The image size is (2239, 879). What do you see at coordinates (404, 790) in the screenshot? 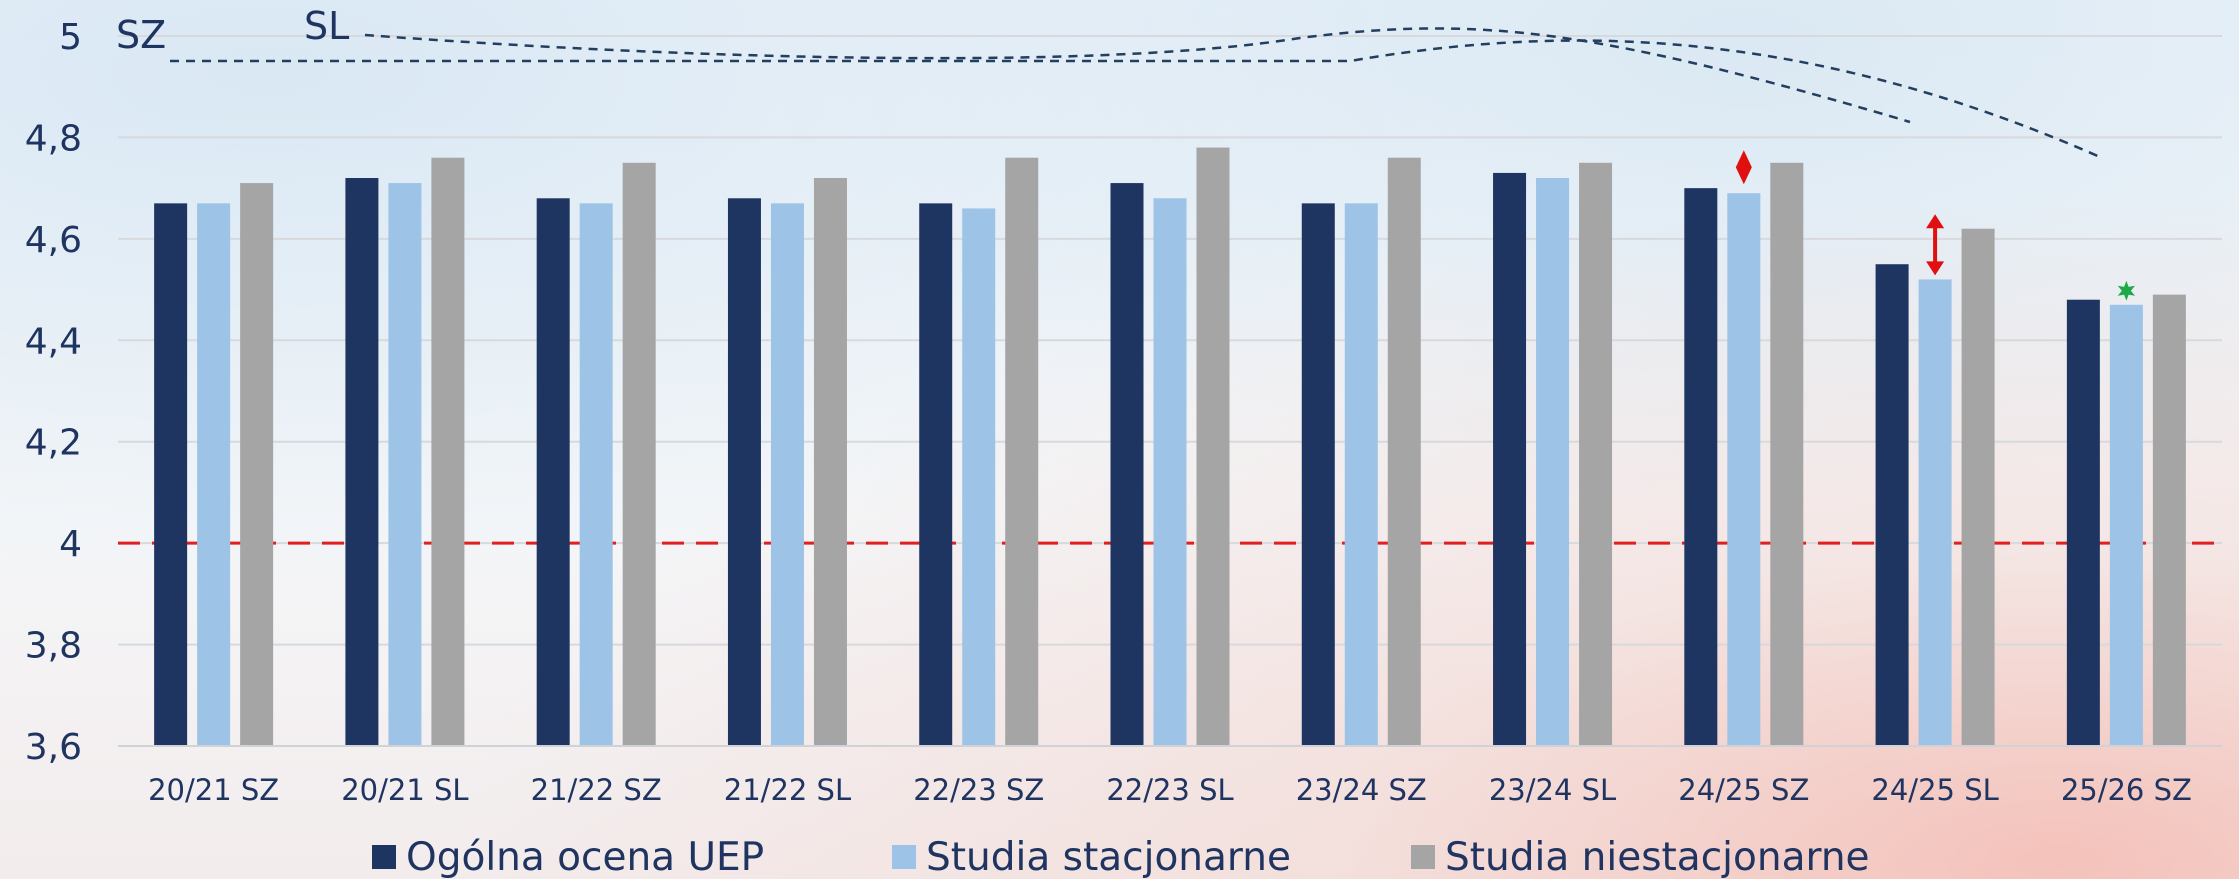
I see `x-tick-label: 20/21 SL` at bounding box center [404, 790].